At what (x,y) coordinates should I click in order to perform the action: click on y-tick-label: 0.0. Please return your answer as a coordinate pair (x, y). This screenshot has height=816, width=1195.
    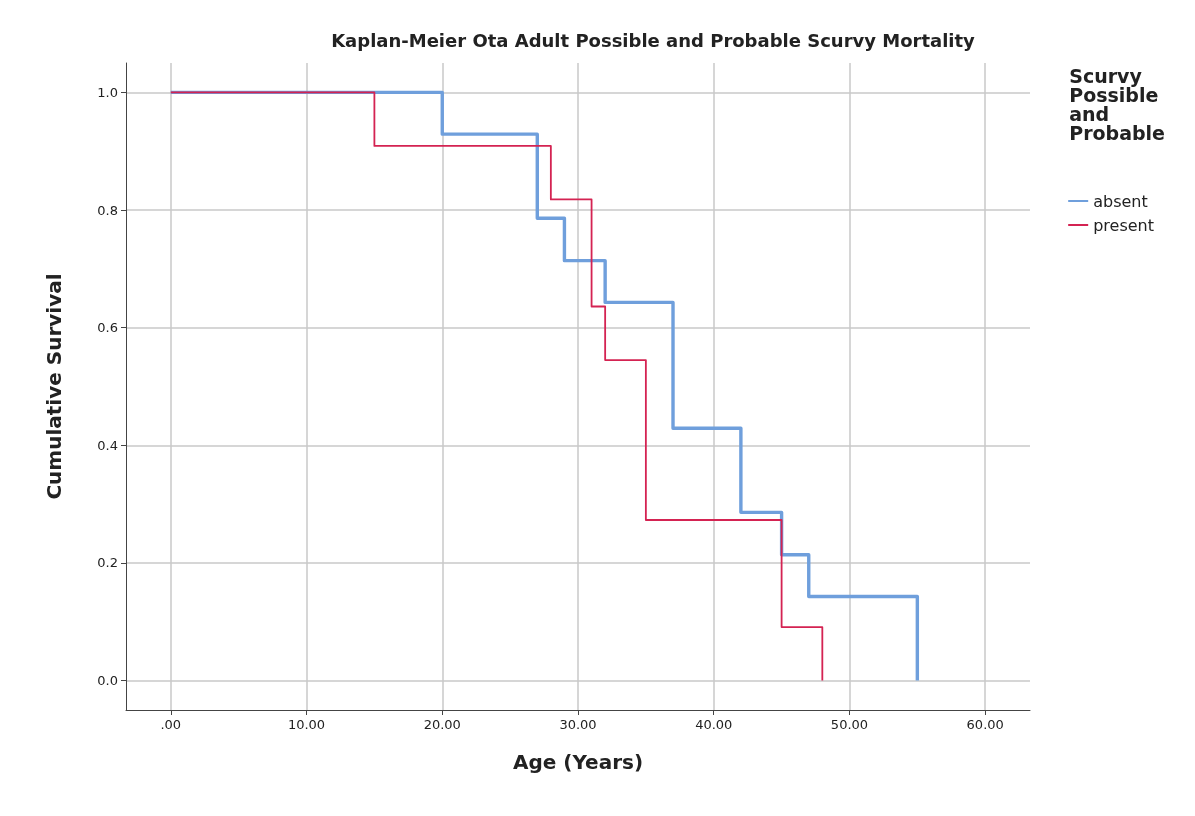
    Looking at the image, I should click on (107, 681).